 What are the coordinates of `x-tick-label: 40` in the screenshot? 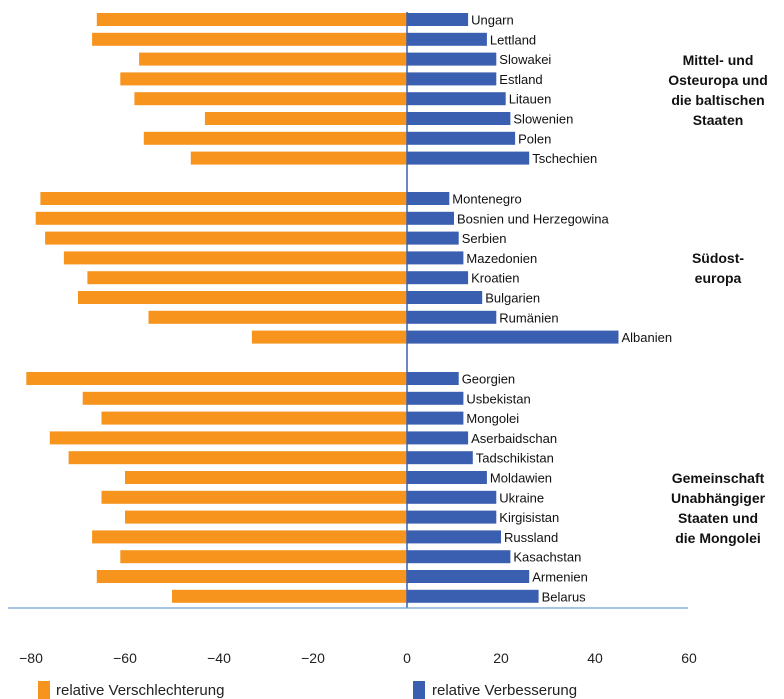 It's located at (595, 658).